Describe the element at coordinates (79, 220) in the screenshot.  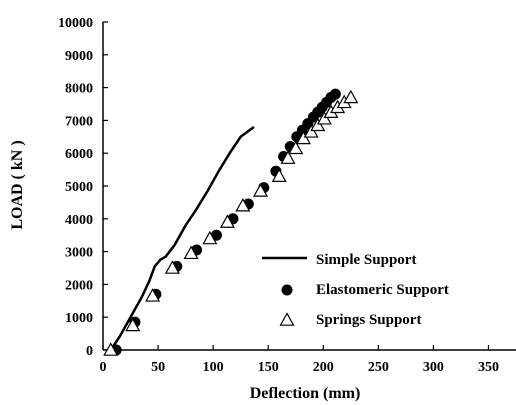
I see `y-tick-label: 4000` at that location.